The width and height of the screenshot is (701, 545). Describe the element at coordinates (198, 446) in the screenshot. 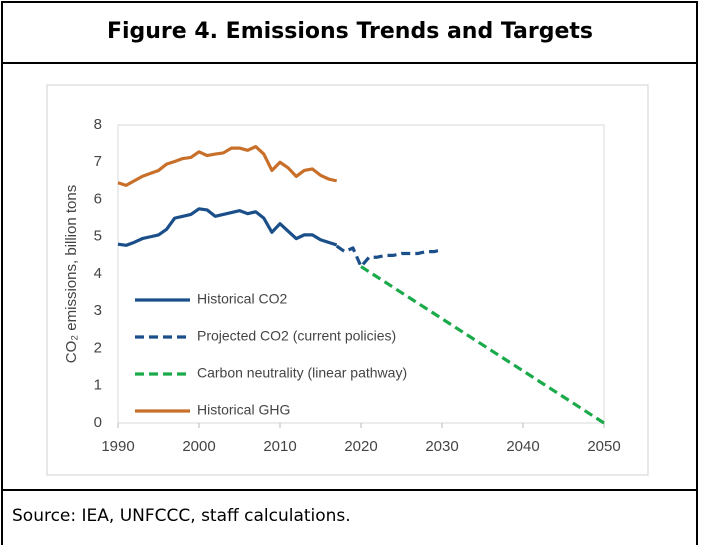

I see `x-tick-label: 2000` at that location.